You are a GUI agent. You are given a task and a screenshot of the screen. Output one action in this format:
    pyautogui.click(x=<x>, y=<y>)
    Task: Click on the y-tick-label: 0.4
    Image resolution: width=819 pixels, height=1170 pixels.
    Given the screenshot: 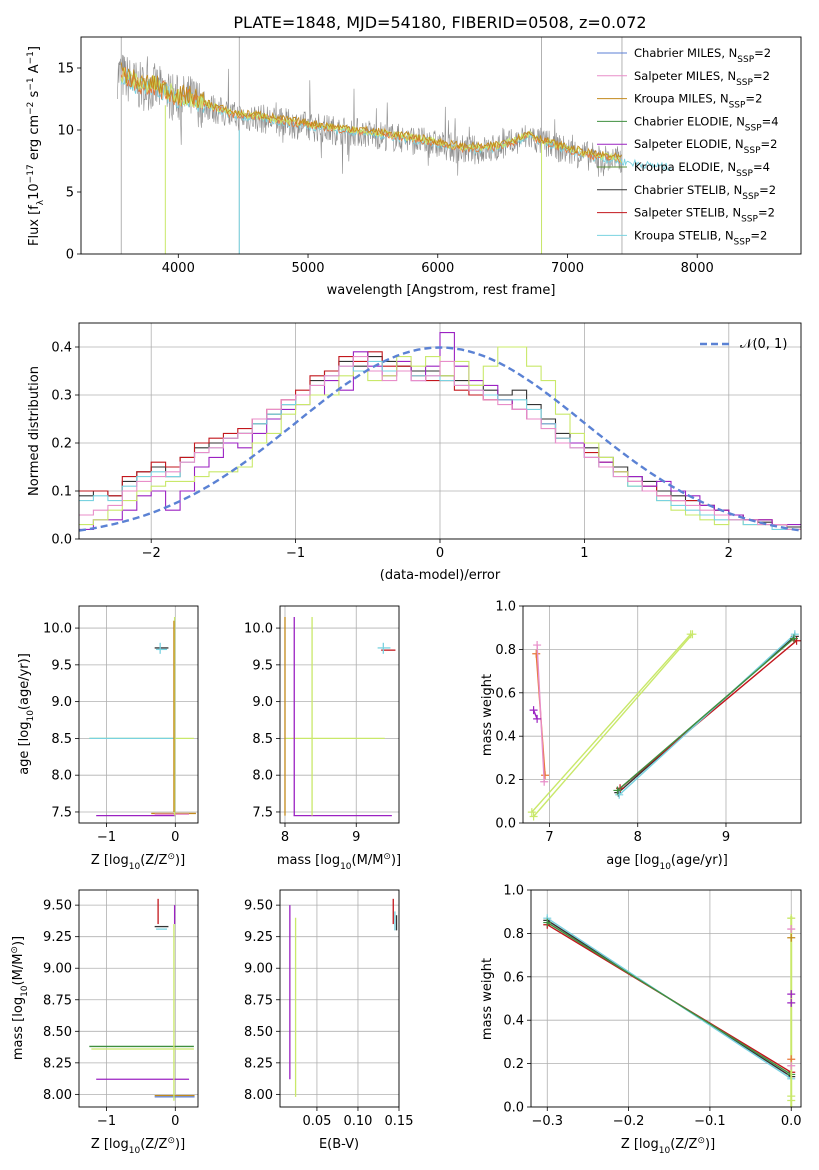 What is the action you would take?
    pyautogui.click(x=513, y=1021)
    